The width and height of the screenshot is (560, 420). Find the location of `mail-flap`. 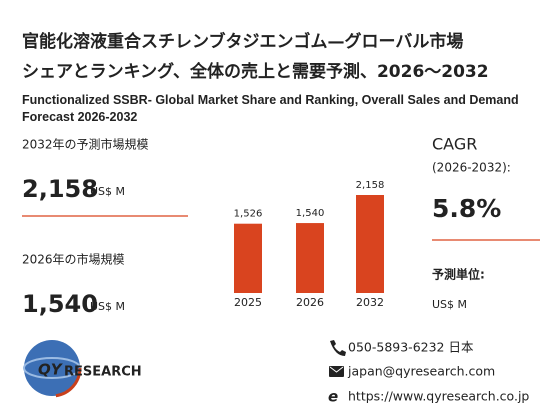

mail-flap is located at coordinates (336, 369).